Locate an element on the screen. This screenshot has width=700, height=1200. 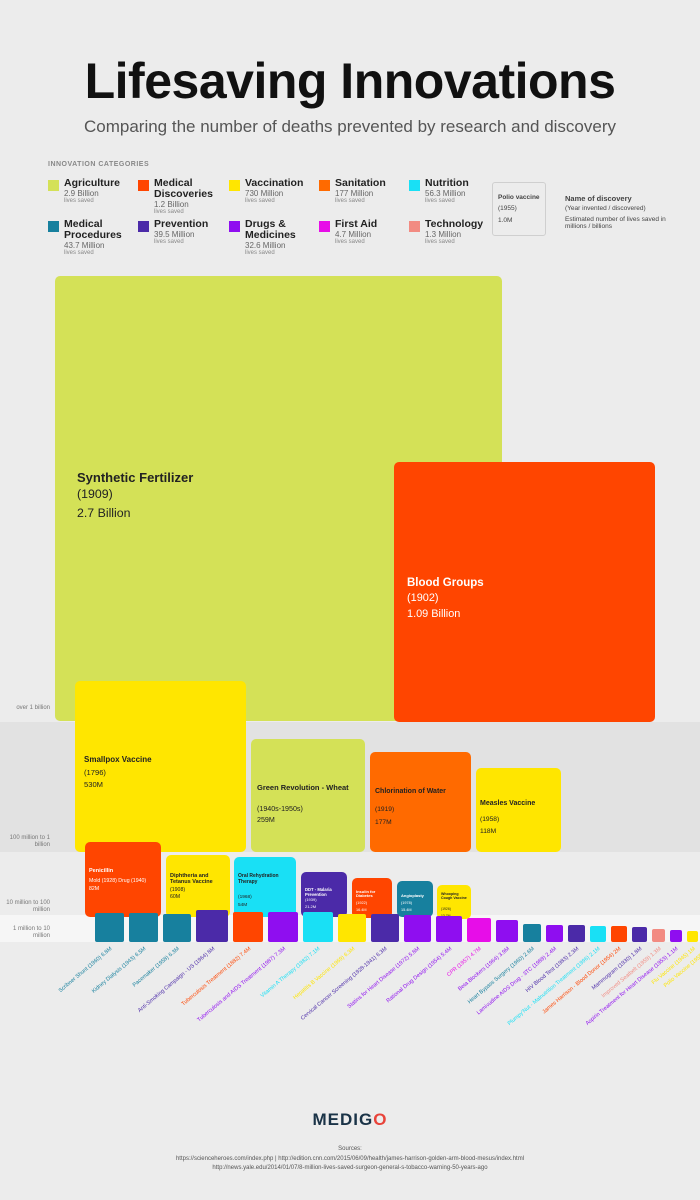
box-value: 15.4M is located at coordinates (406, 910).